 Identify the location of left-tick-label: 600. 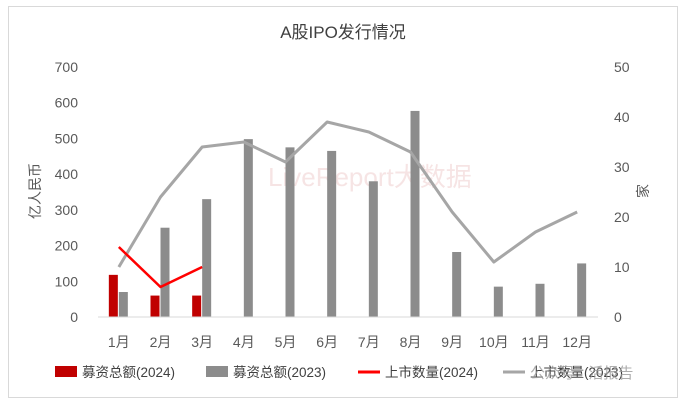
(67, 103).